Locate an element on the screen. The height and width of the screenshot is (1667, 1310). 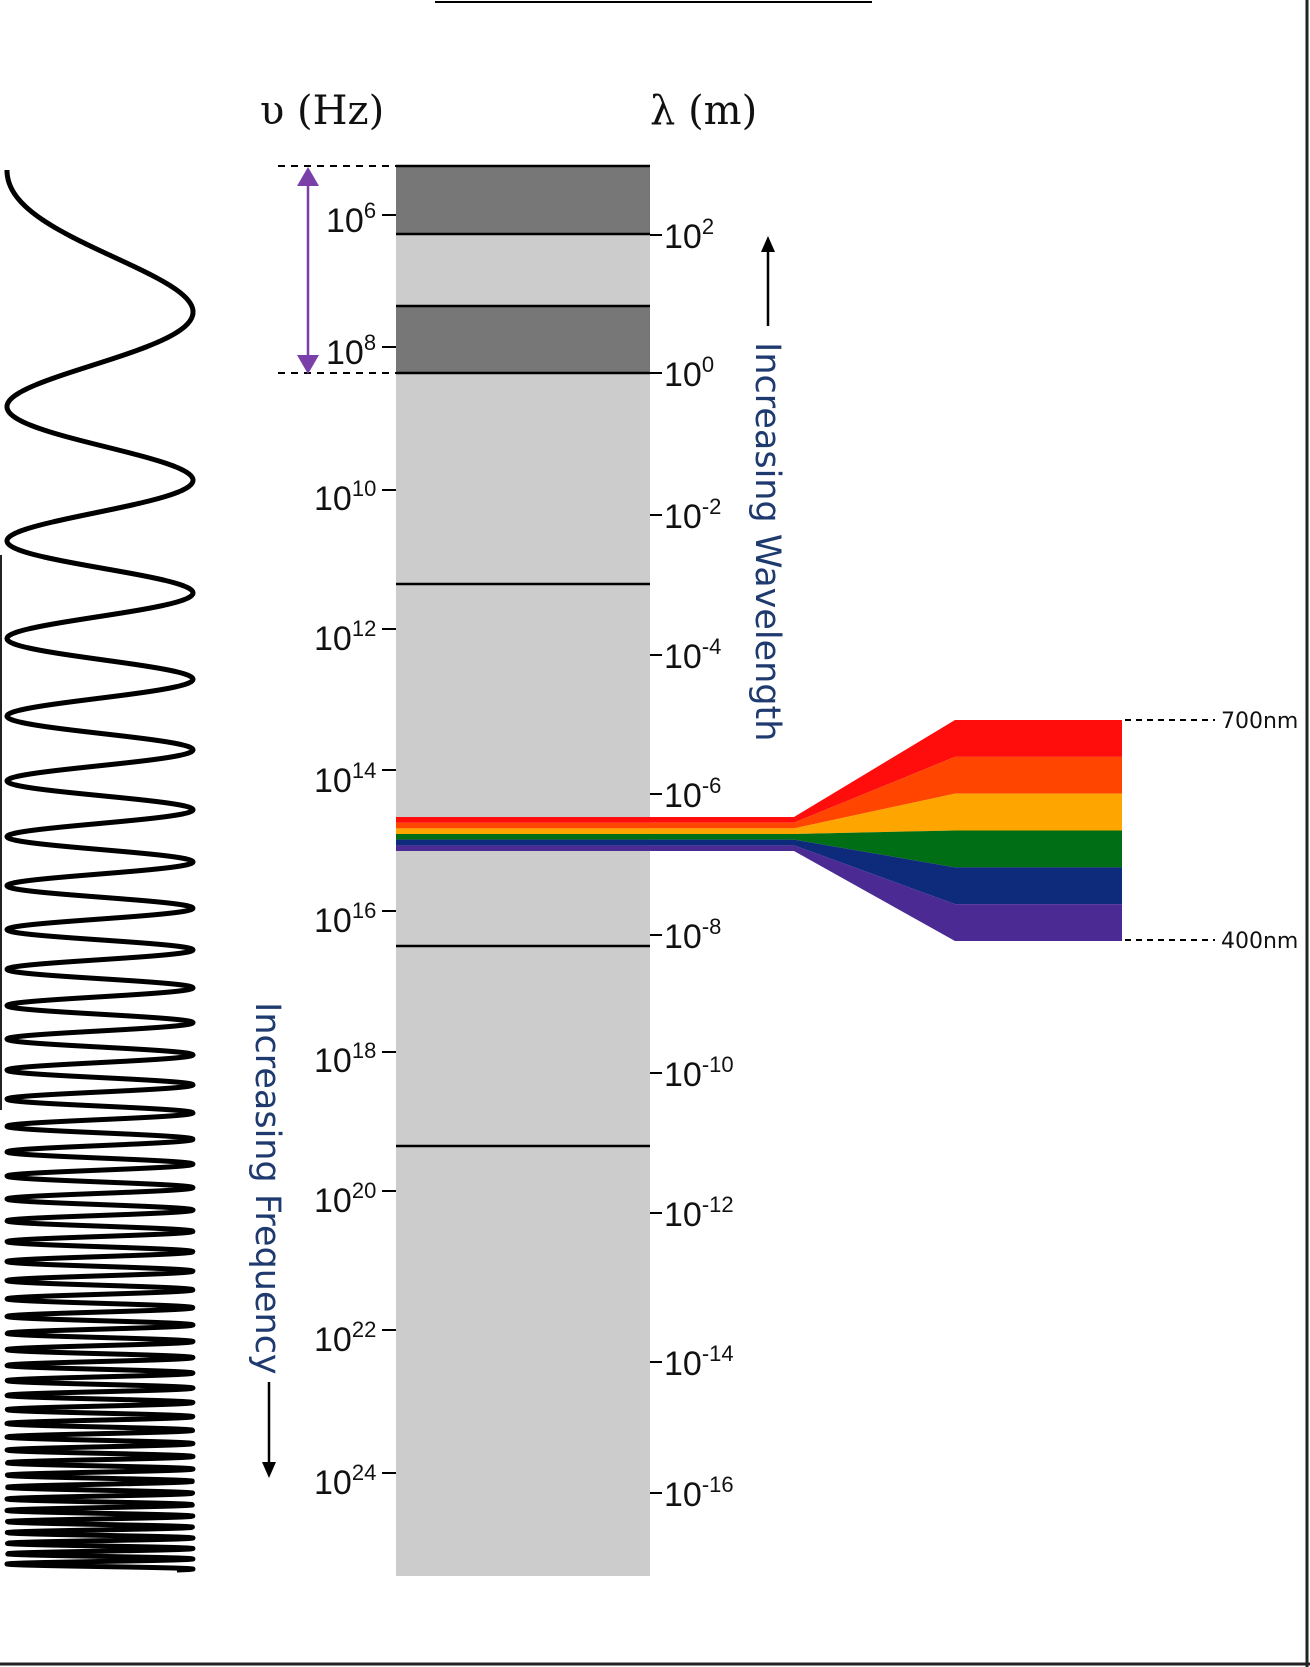
wavelength-tick-label: 10⁻¹⁰ is located at coordinates (699, 1073).